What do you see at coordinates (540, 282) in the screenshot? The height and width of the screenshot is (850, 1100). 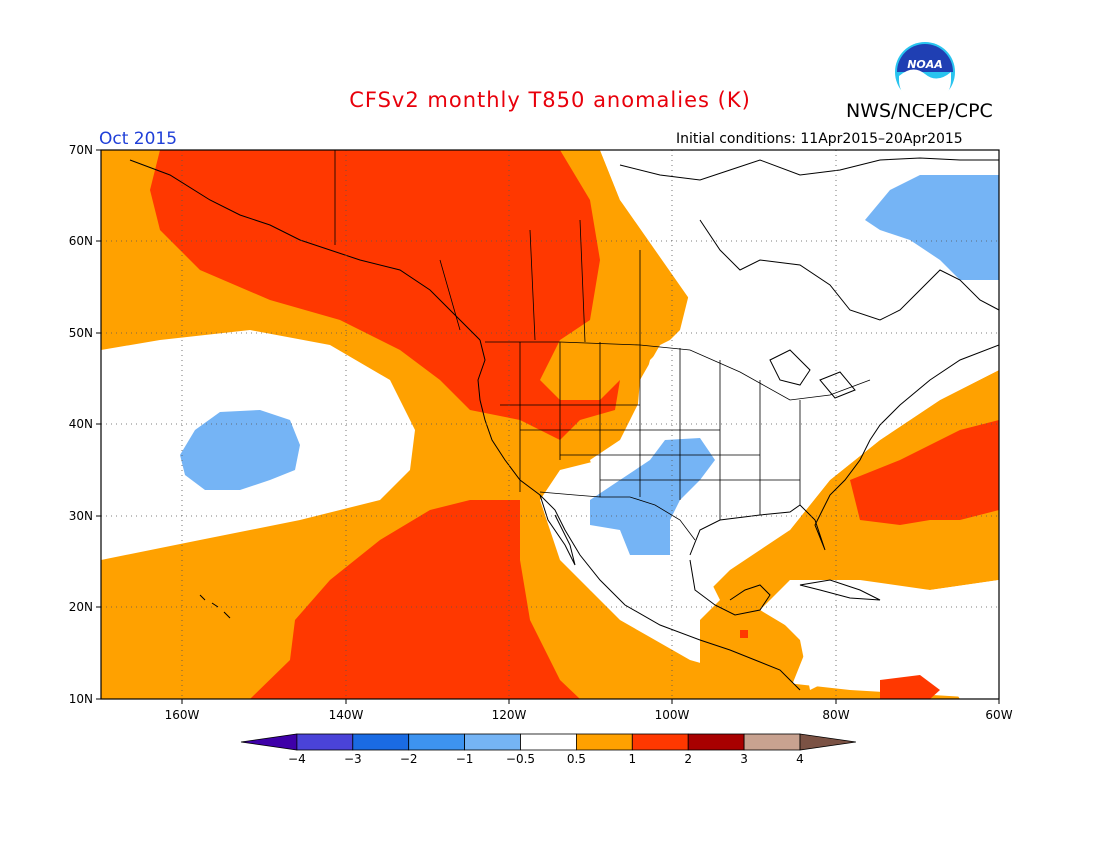 I see `border-canada-provinces` at bounding box center [540, 282].